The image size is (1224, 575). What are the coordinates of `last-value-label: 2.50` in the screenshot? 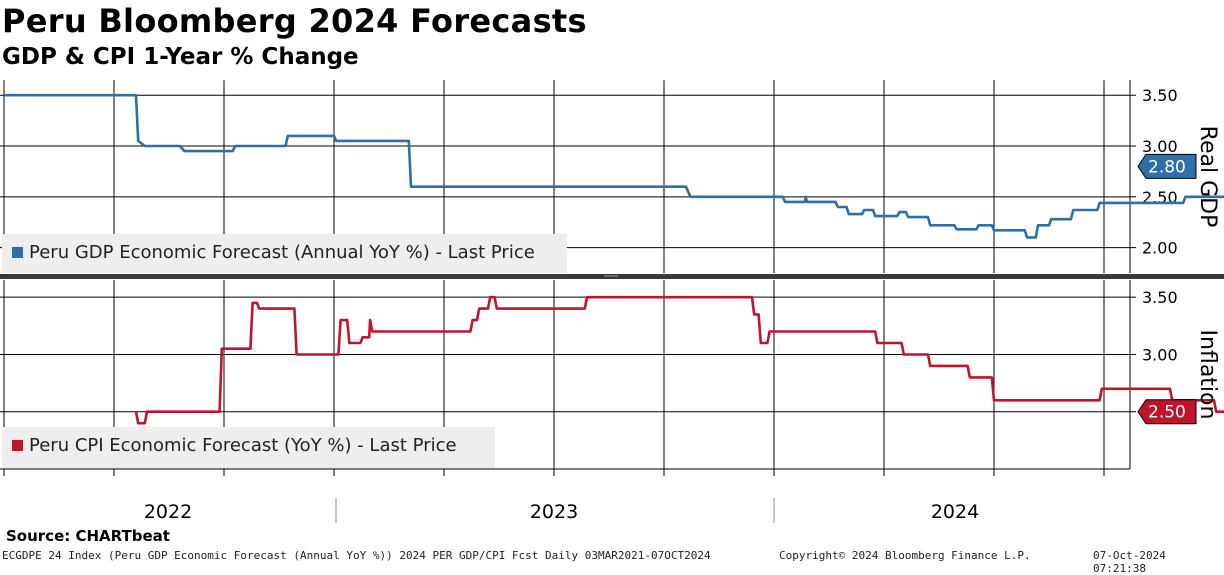 It's located at (1167, 413).